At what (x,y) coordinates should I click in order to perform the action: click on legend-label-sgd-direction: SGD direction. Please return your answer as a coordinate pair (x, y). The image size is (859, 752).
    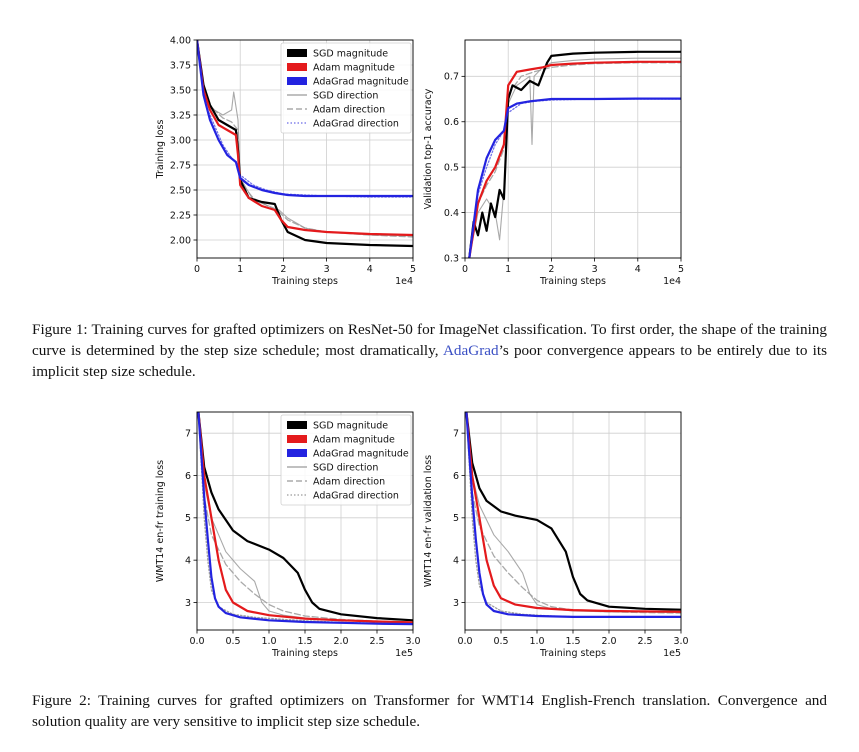
    Looking at the image, I should click on (345, 95).